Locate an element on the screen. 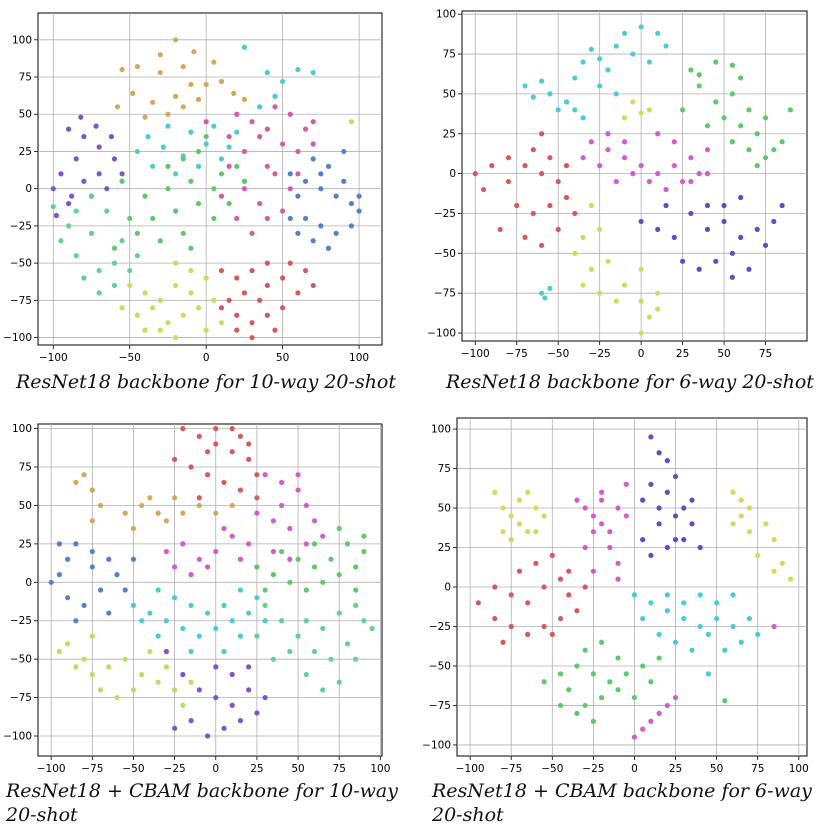  x-tick-label: −100 is located at coordinates (51, 769).